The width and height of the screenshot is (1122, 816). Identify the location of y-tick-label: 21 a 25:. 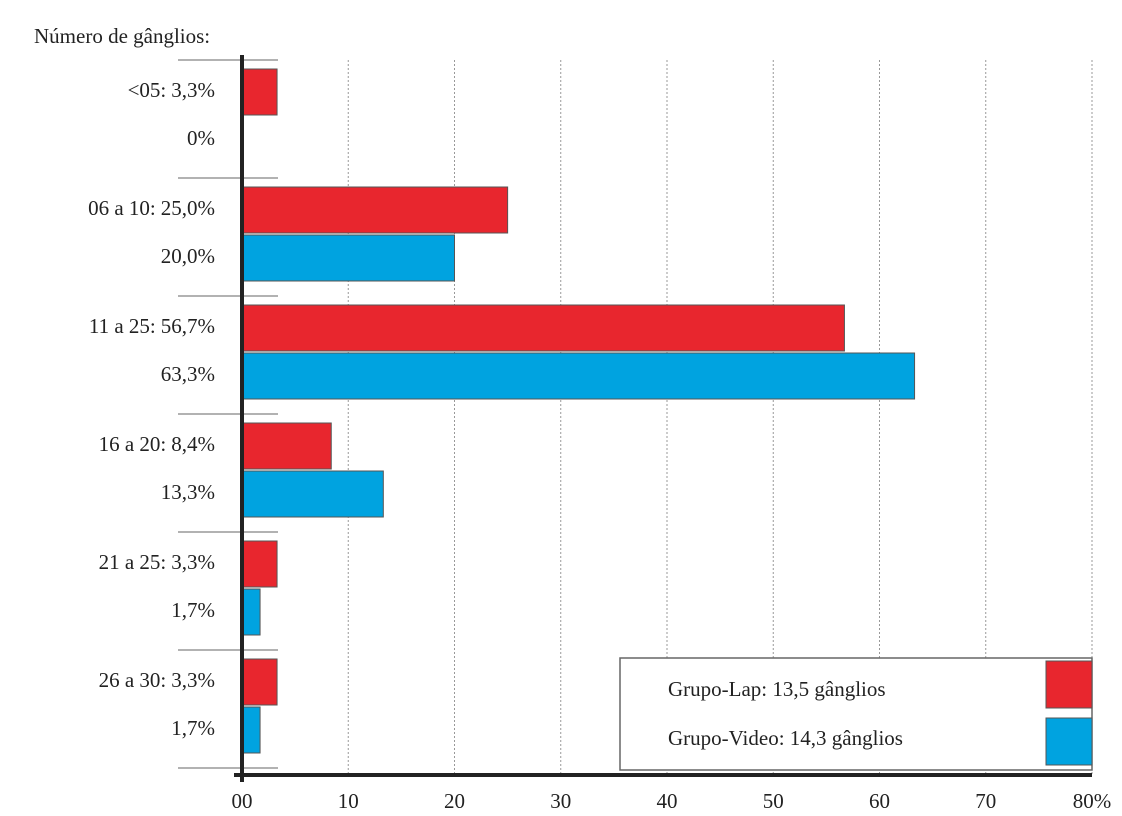
(133, 562).